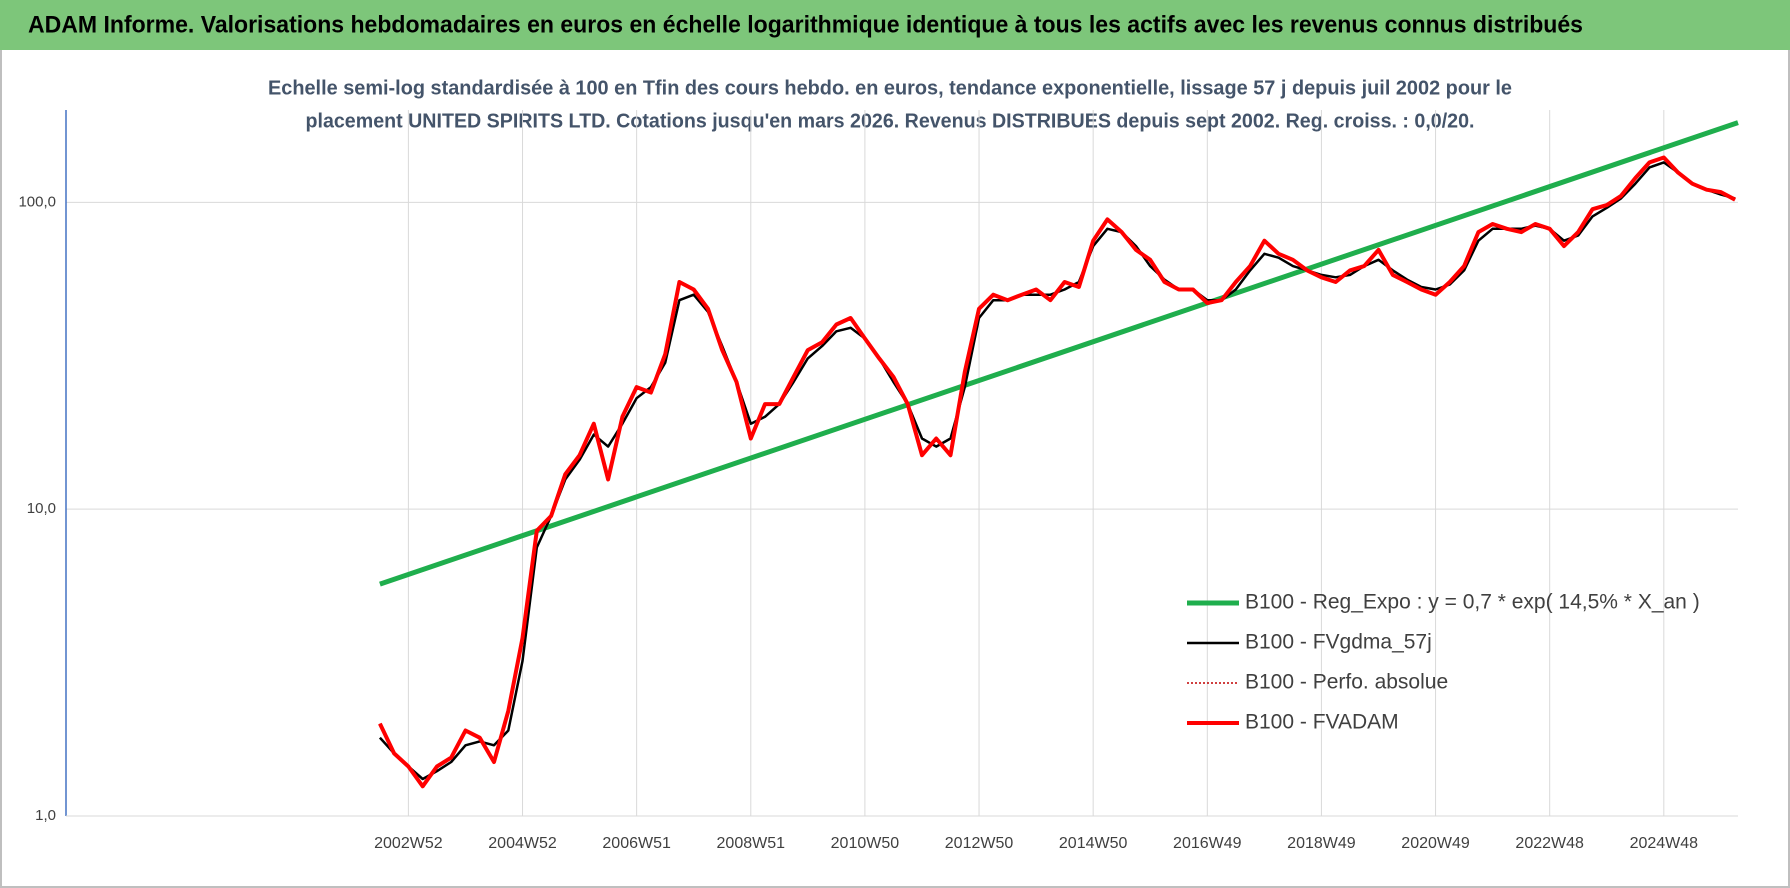 The width and height of the screenshot is (1790, 888). Describe the element at coordinates (41, 508) in the screenshot. I see `y-tick-label: 10,0` at that location.